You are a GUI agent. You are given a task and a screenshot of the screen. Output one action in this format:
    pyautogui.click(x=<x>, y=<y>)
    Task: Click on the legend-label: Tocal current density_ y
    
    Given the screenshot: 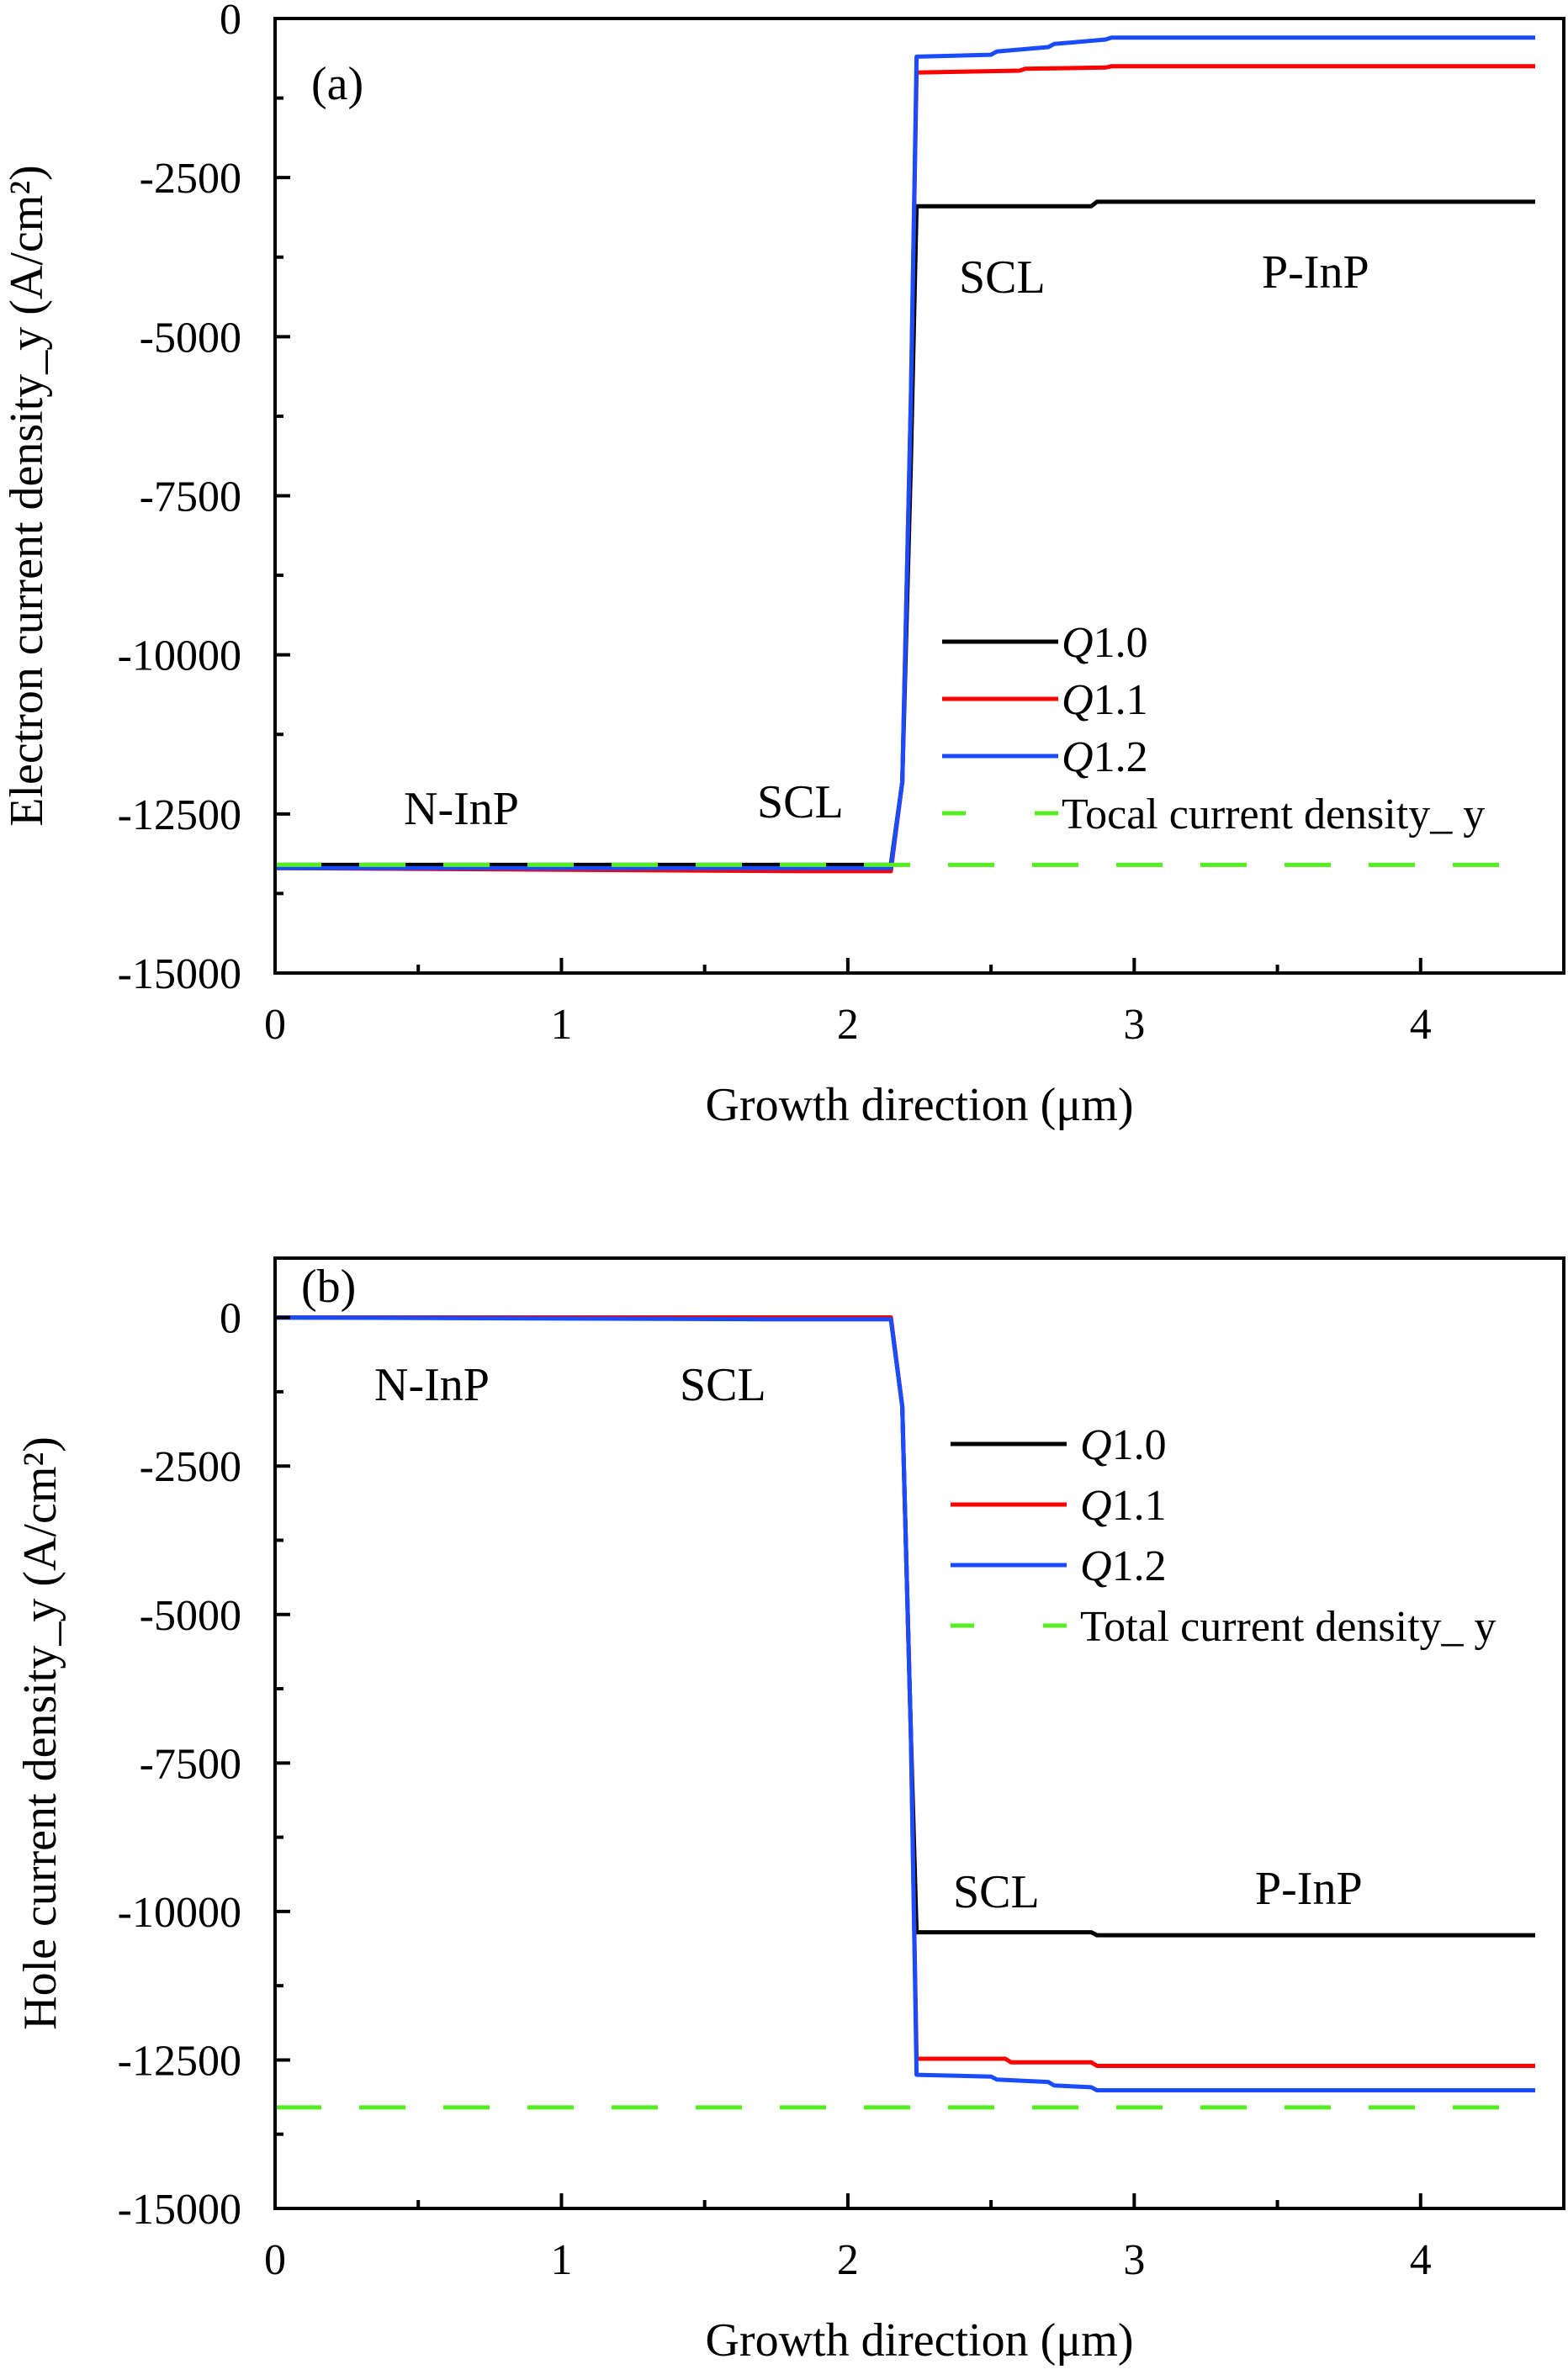 What is the action you would take?
    pyautogui.click(x=1273, y=814)
    